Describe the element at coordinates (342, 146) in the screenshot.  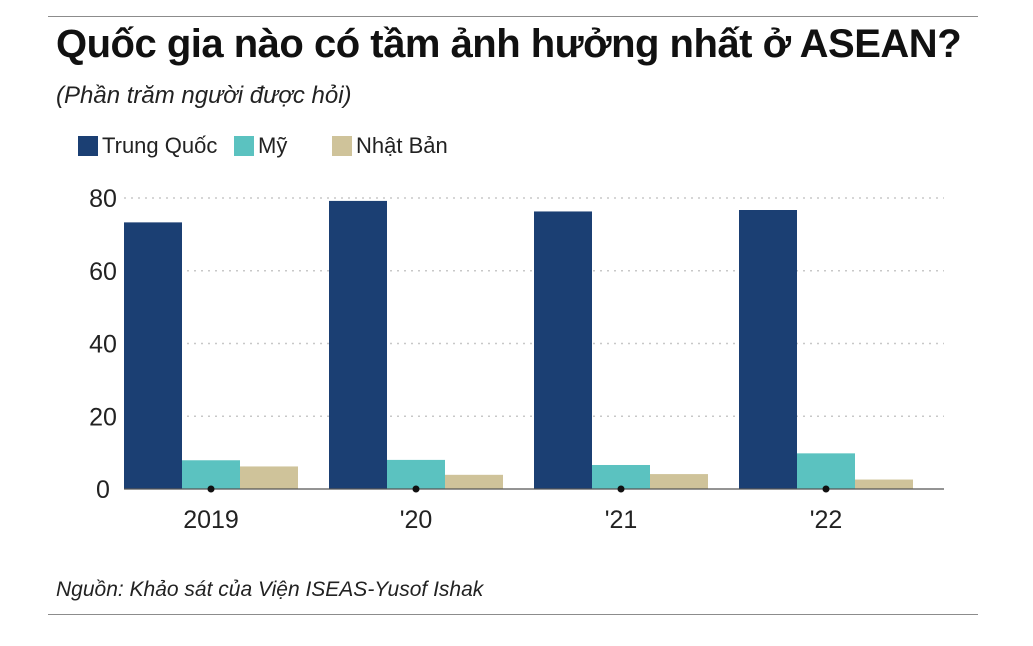
I see `legend-swatch-nhat-ban` at that location.